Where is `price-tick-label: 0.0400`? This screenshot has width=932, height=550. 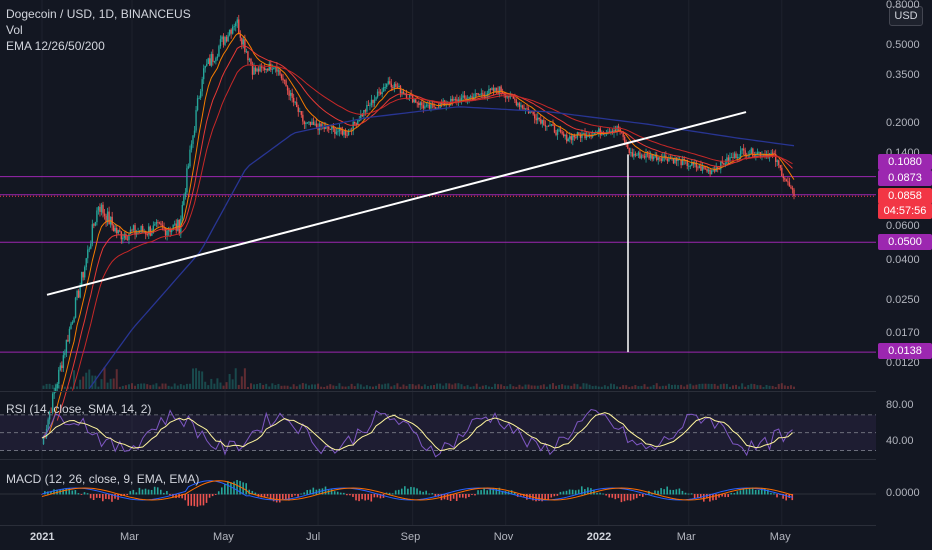
price-tick-label: 0.0400 is located at coordinates (903, 260).